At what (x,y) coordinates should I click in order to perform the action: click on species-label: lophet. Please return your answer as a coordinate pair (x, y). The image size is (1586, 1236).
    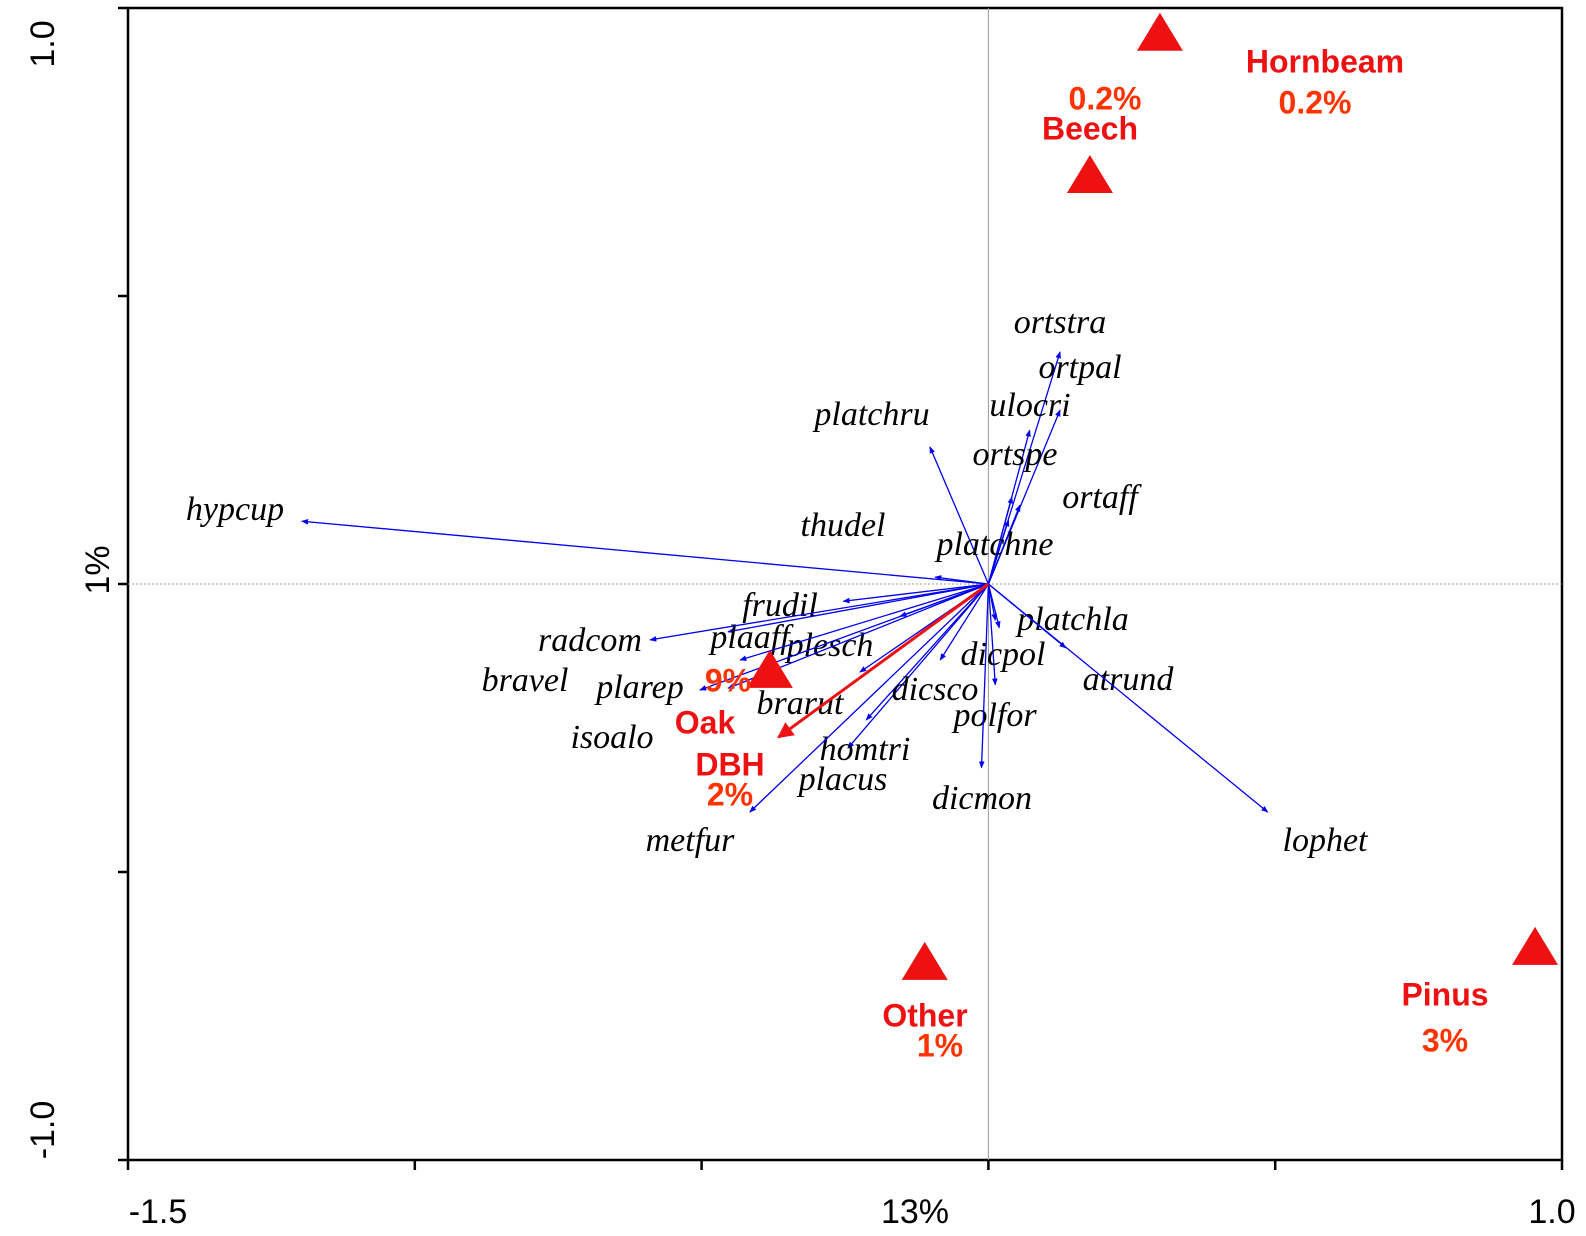
    Looking at the image, I should click on (1326, 840).